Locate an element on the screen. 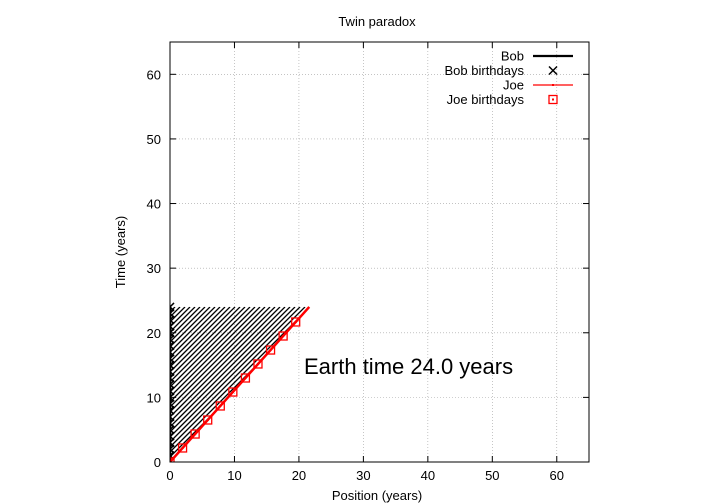 The image size is (720, 504). y-tick-label: 0 is located at coordinates (157, 462).